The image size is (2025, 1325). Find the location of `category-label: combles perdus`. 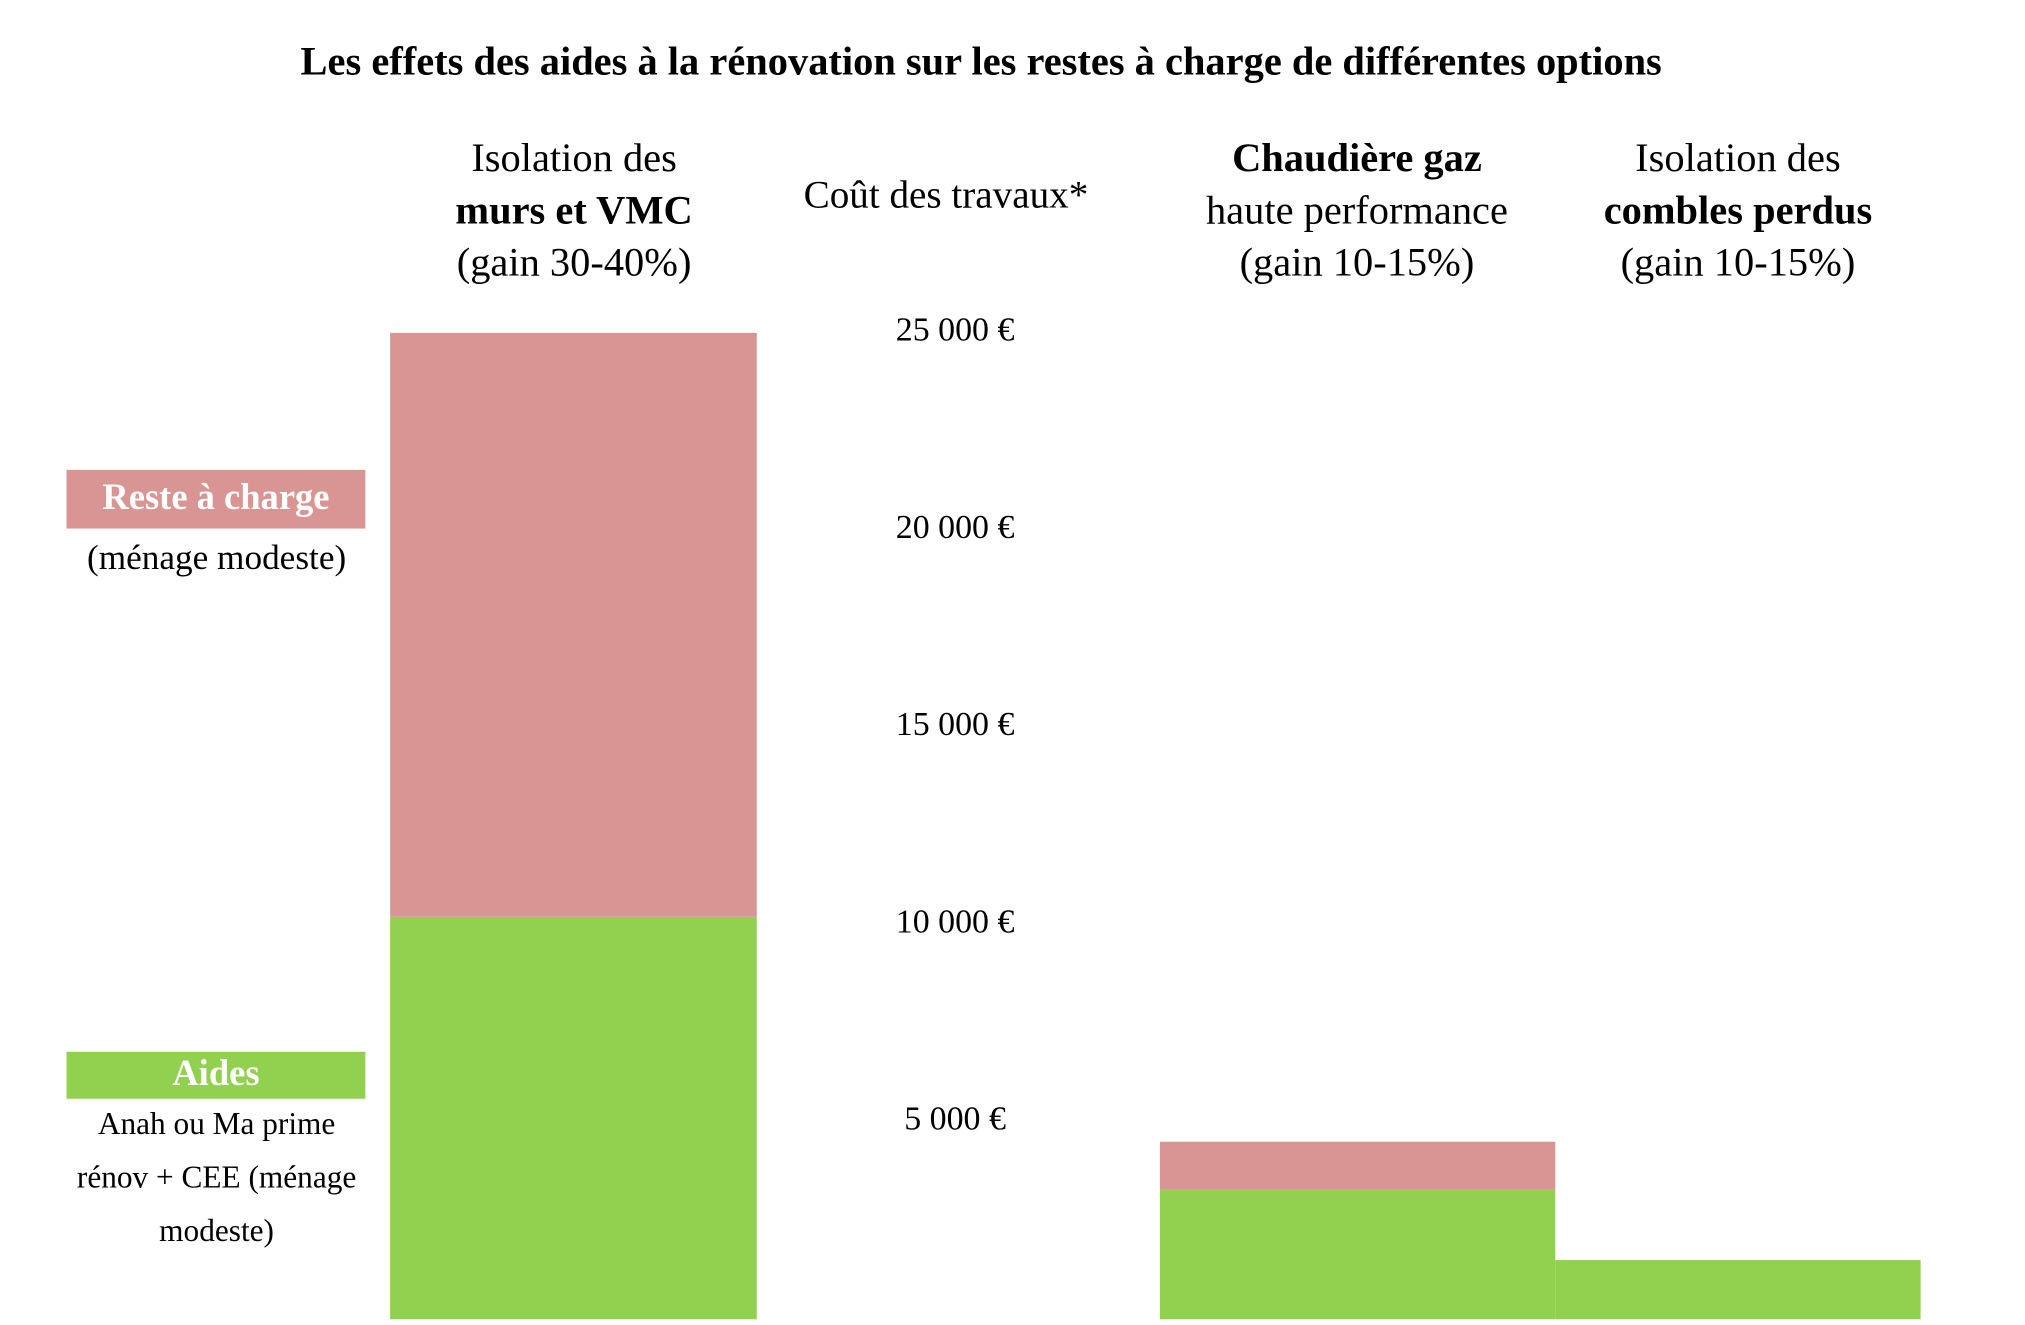

category-label: combles perdus is located at coordinates (1738, 209).